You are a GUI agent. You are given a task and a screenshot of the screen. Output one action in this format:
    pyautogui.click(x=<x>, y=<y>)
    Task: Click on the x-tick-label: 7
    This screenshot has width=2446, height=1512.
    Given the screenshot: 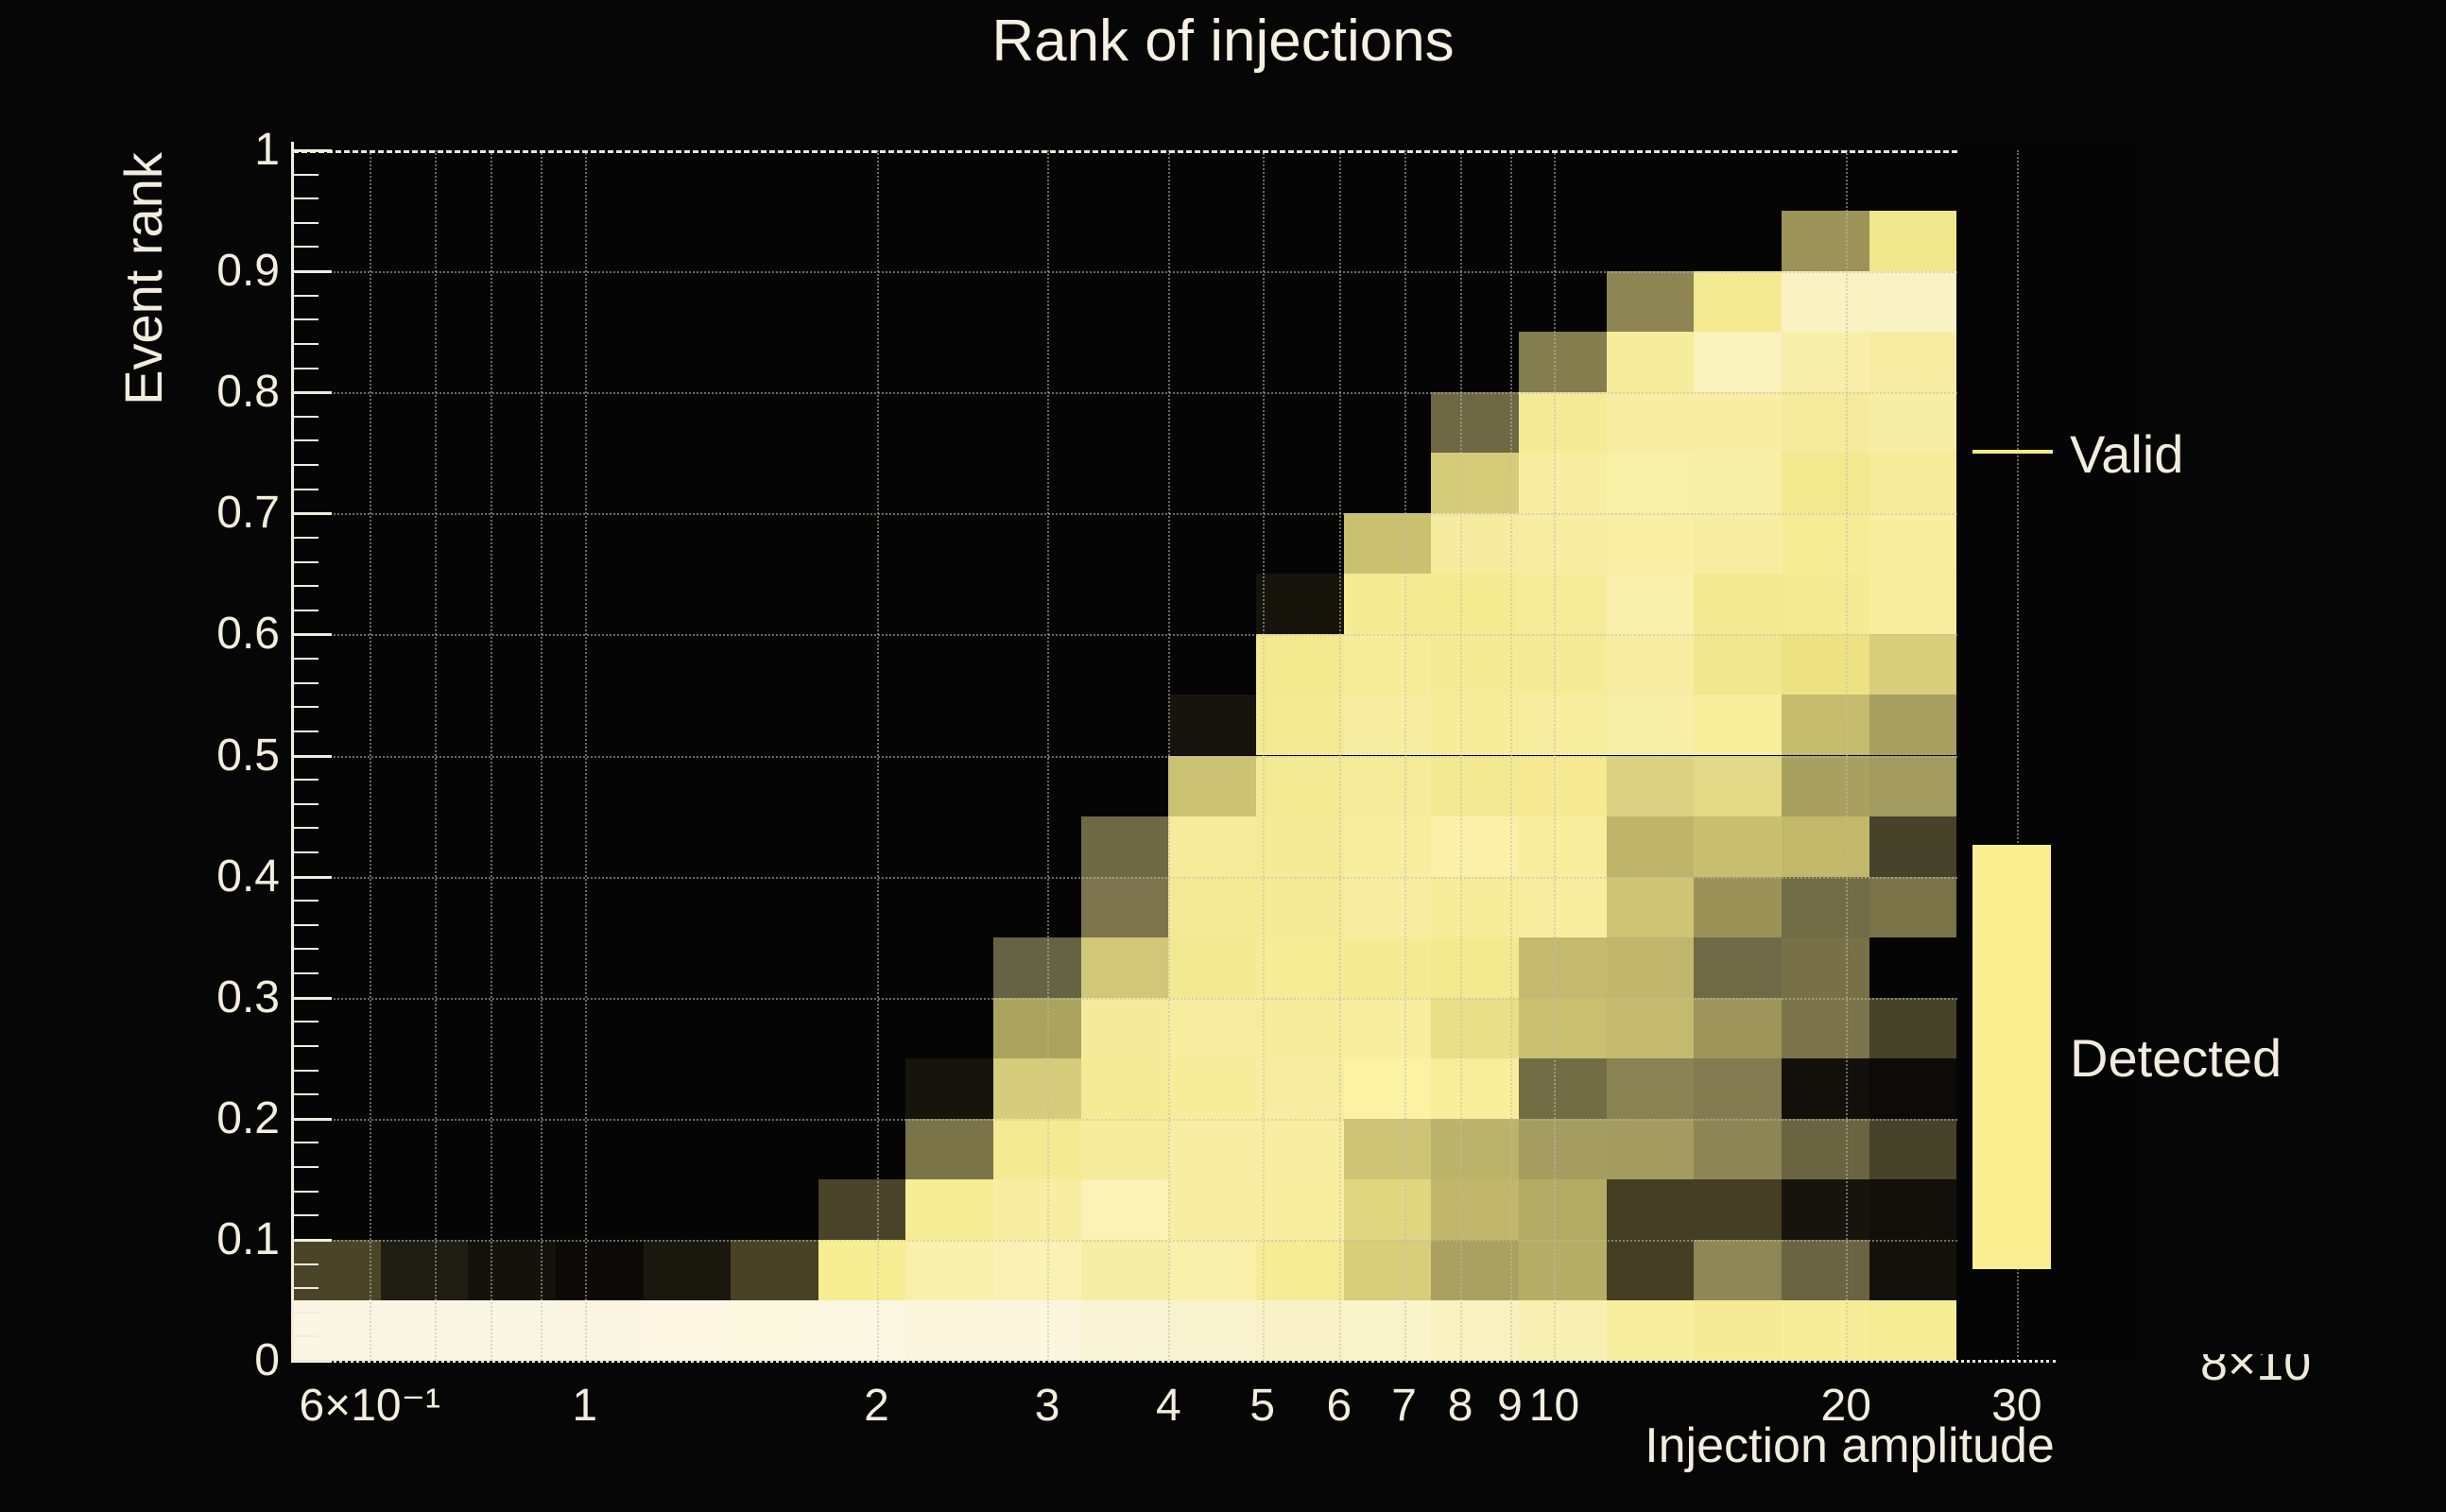 What is the action you would take?
    pyautogui.click(x=1404, y=1406)
    